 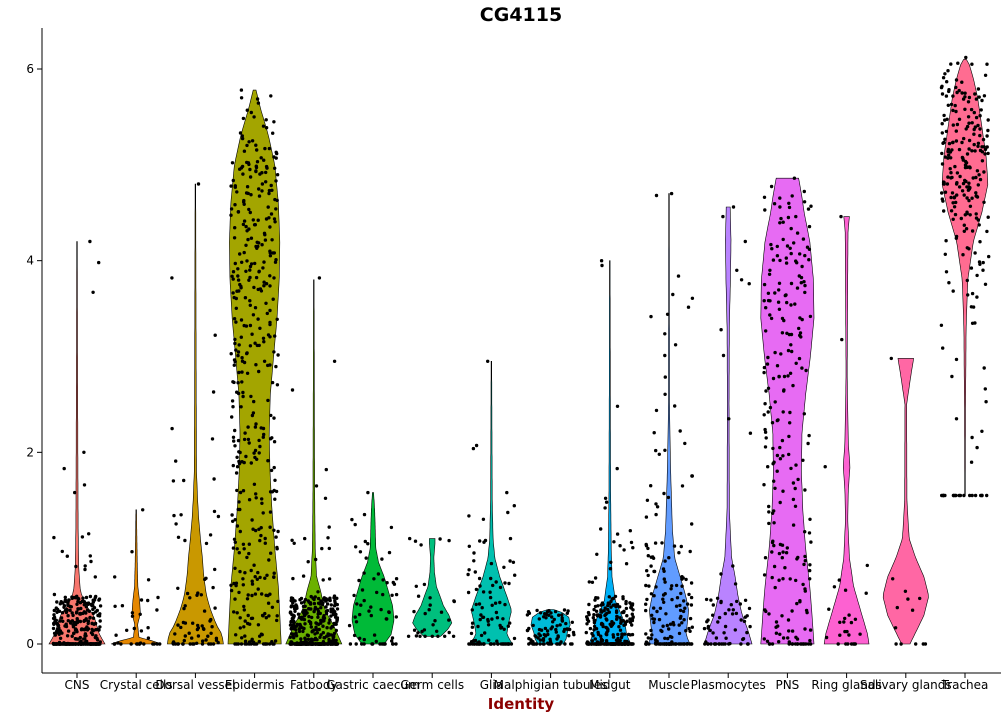 What do you see at coordinates (906, 685) in the screenshot?
I see `x-tick-label: Salivary glands` at bounding box center [906, 685].